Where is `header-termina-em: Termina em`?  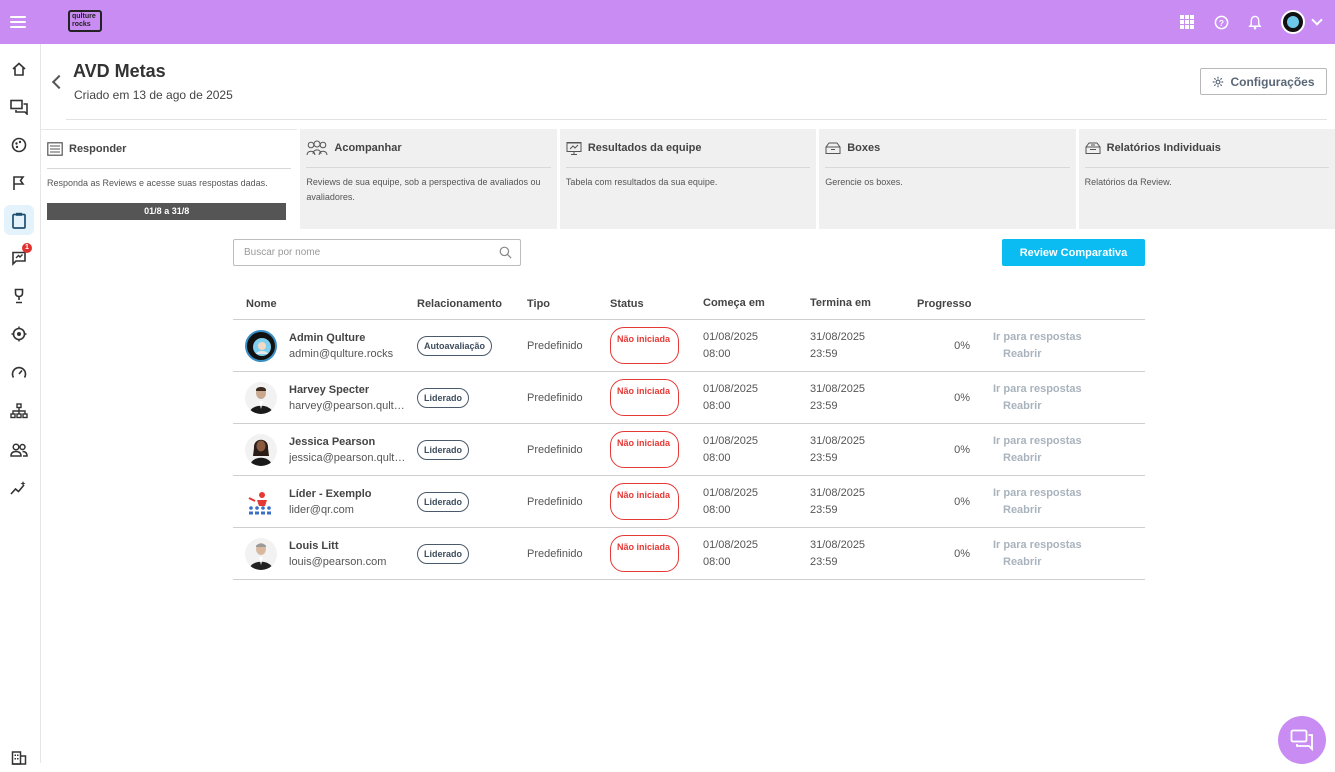 header-termina-em: Termina em is located at coordinates (840, 303).